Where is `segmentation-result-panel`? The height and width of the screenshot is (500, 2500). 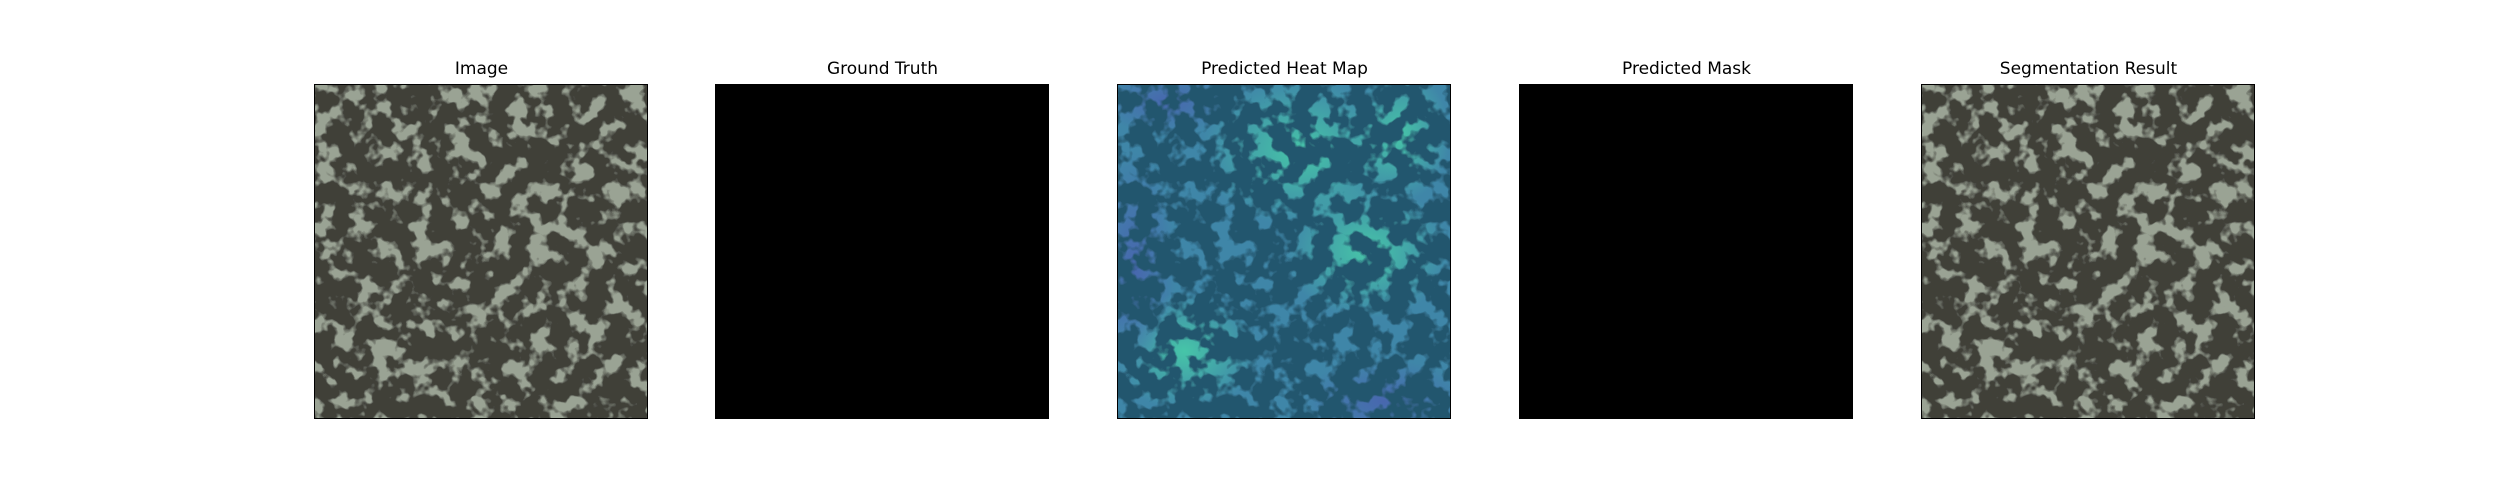
segmentation-result-panel is located at coordinates (2088, 251).